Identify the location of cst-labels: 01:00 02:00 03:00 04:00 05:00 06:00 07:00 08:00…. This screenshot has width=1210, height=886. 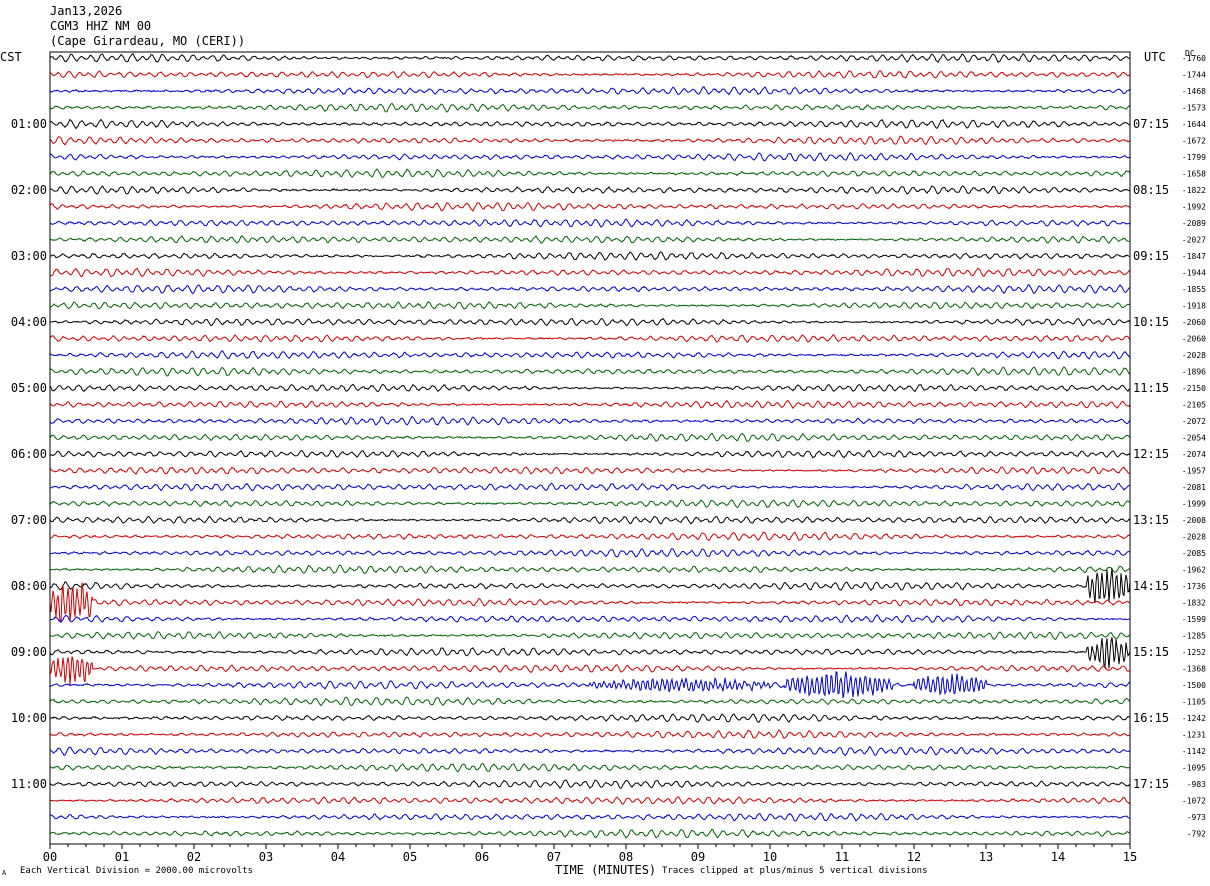
(29, 454).